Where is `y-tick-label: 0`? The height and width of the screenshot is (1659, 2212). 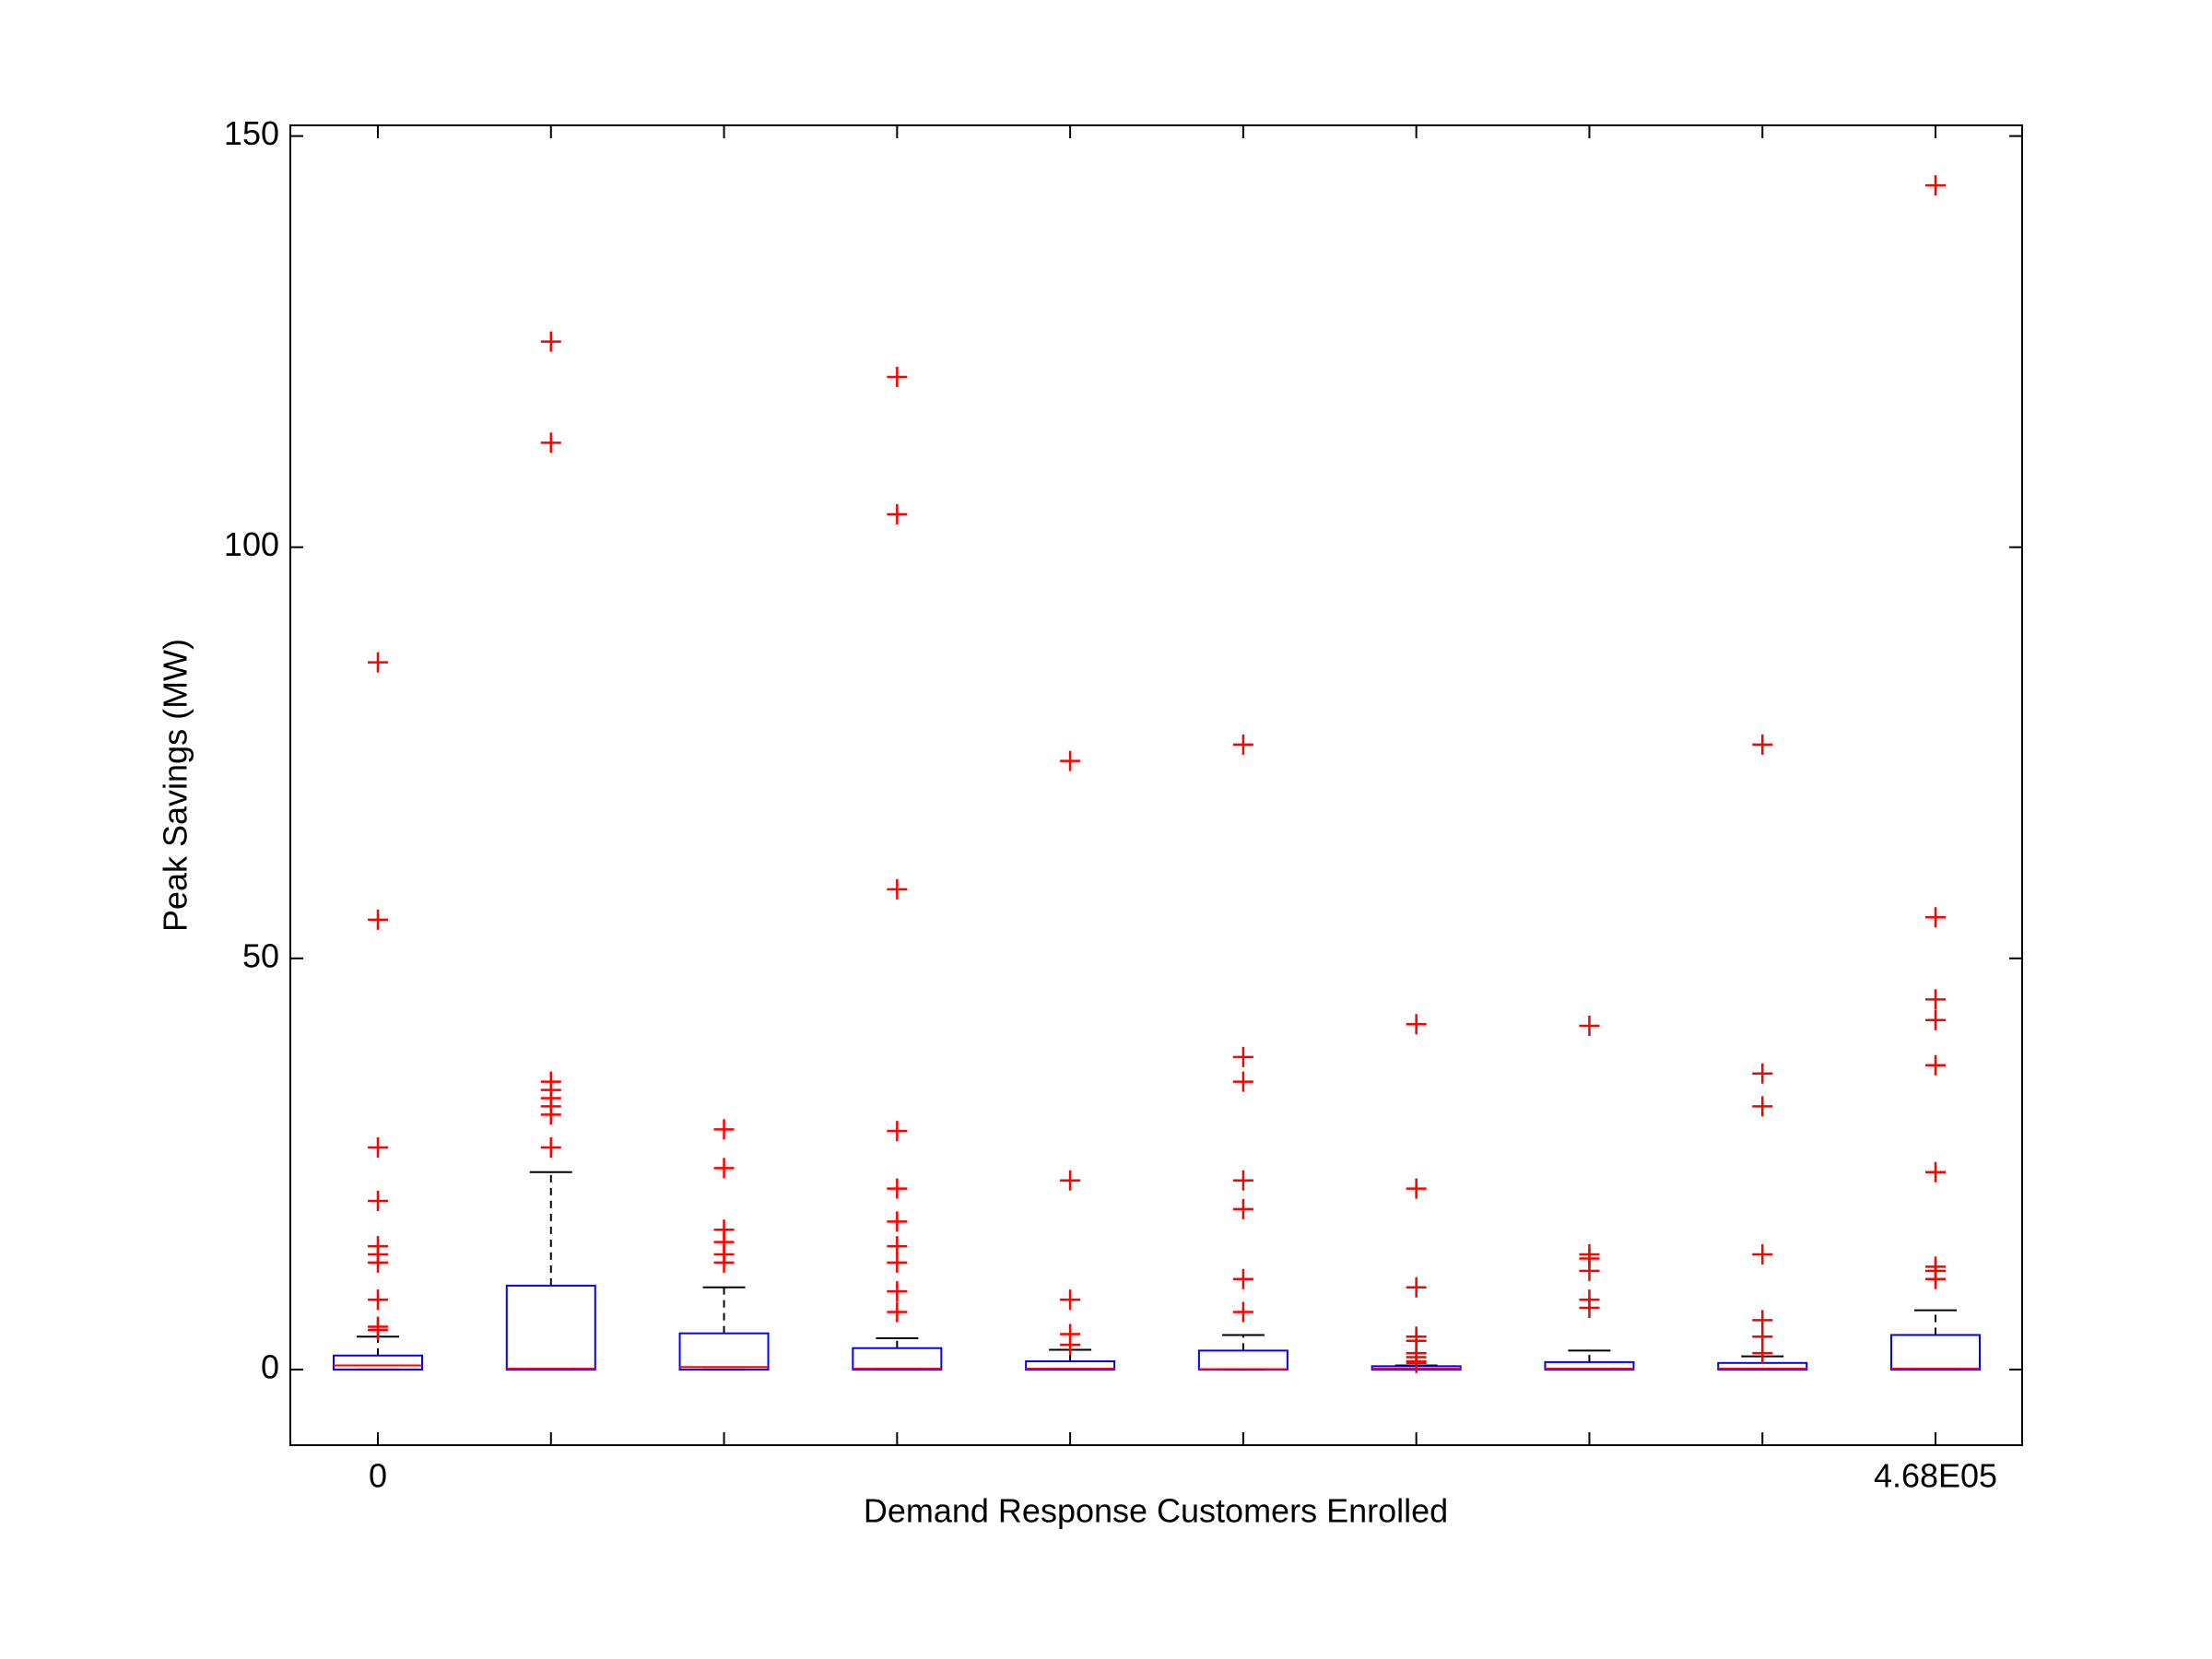
y-tick-label: 0 is located at coordinates (270, 1366).